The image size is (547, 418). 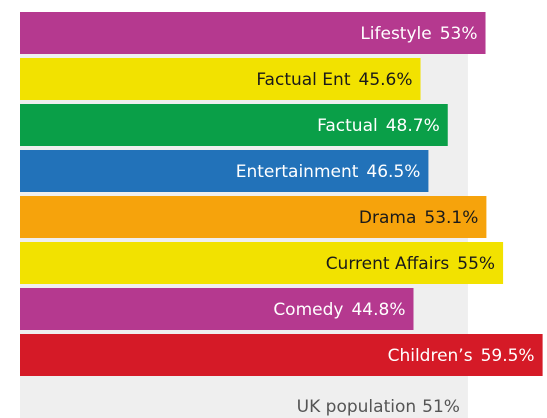 I want to click on reference-name: UK population, so click(x=356, y=407).